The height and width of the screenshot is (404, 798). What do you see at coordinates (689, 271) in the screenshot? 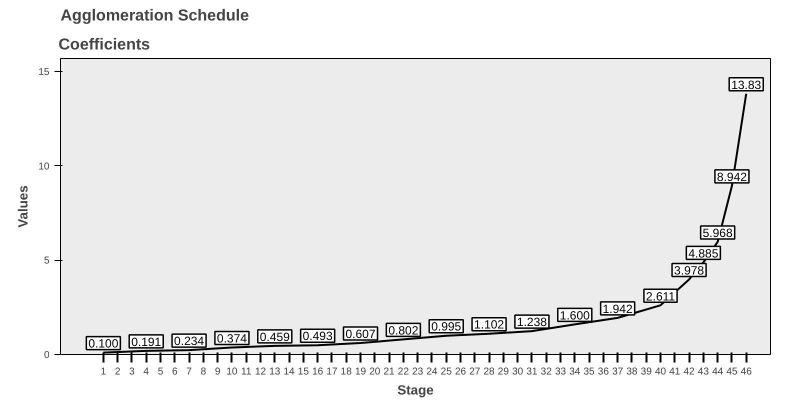
I see `data-label: 3.978` at bounding box center [689, 271].